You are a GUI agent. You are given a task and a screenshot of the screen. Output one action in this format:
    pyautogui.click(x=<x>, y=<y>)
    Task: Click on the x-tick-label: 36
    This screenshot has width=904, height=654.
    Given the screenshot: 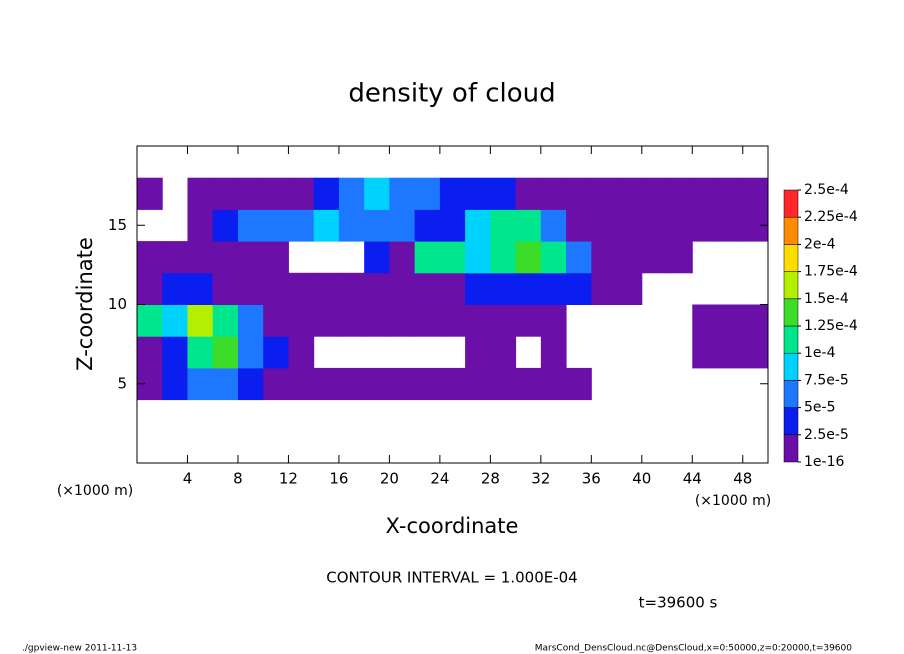 What is the action you would take?
    pyautogui.click(x=591, y=479)
    